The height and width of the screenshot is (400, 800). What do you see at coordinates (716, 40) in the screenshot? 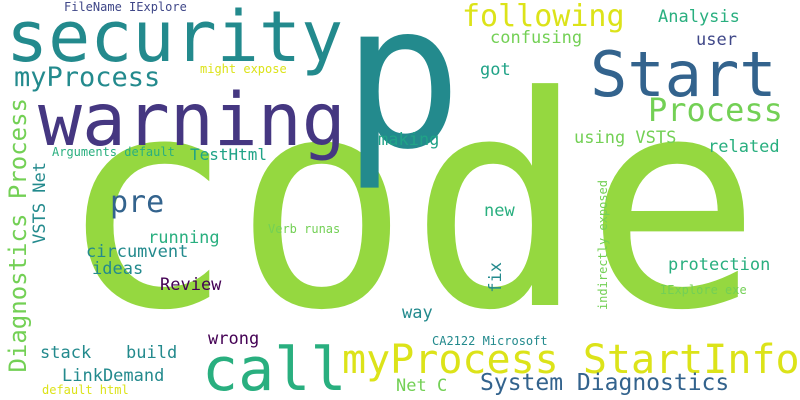
I see `word-user: user` at bounding box center [716, 40].